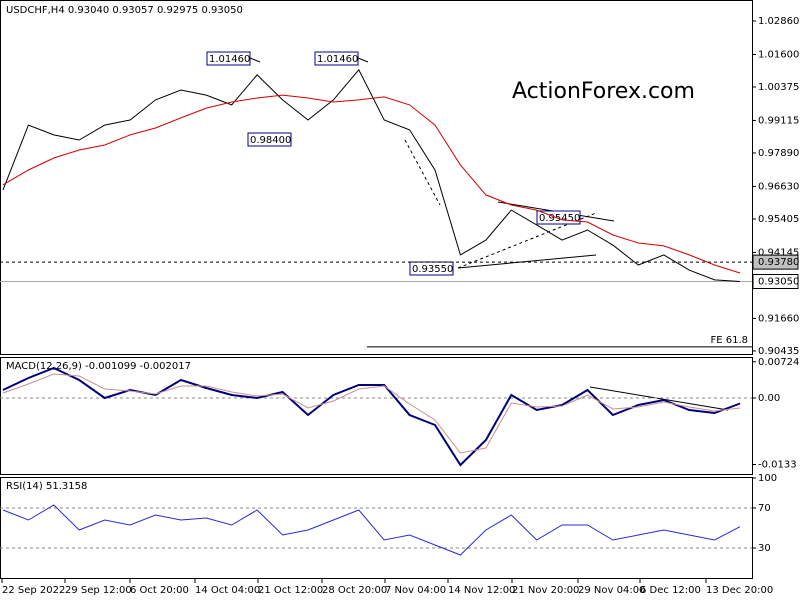  I want to click on y-tick-label: 70, so click(764, 508).